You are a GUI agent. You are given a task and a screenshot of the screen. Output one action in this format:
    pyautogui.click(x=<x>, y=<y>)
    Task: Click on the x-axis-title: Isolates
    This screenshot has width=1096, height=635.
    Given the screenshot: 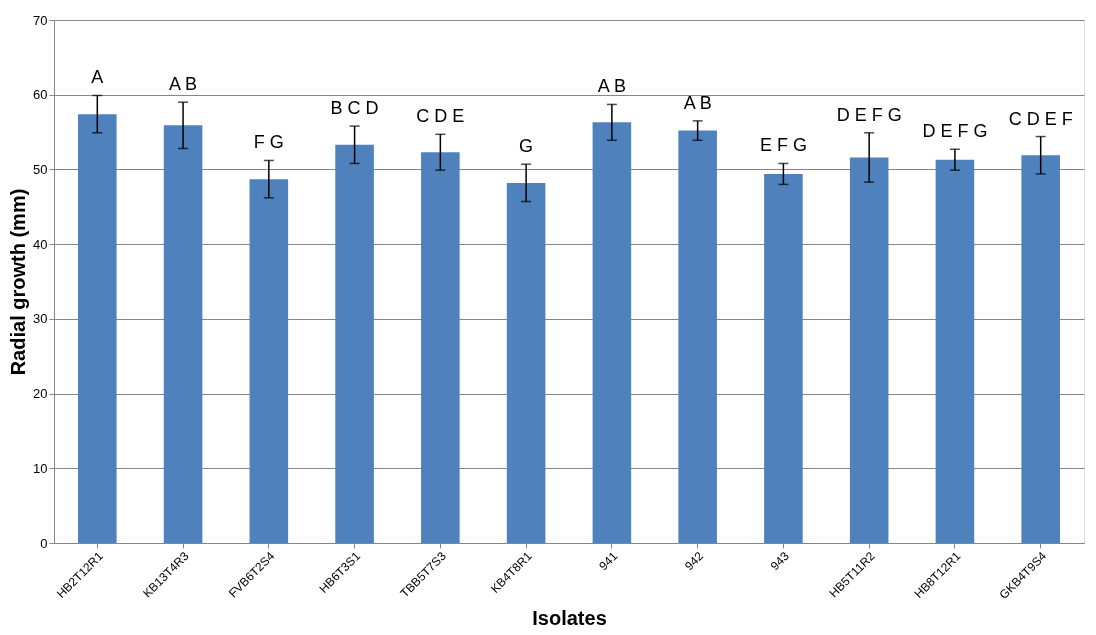 What is the action you would take?
    pyautogui.click(x=569, y=618)
    